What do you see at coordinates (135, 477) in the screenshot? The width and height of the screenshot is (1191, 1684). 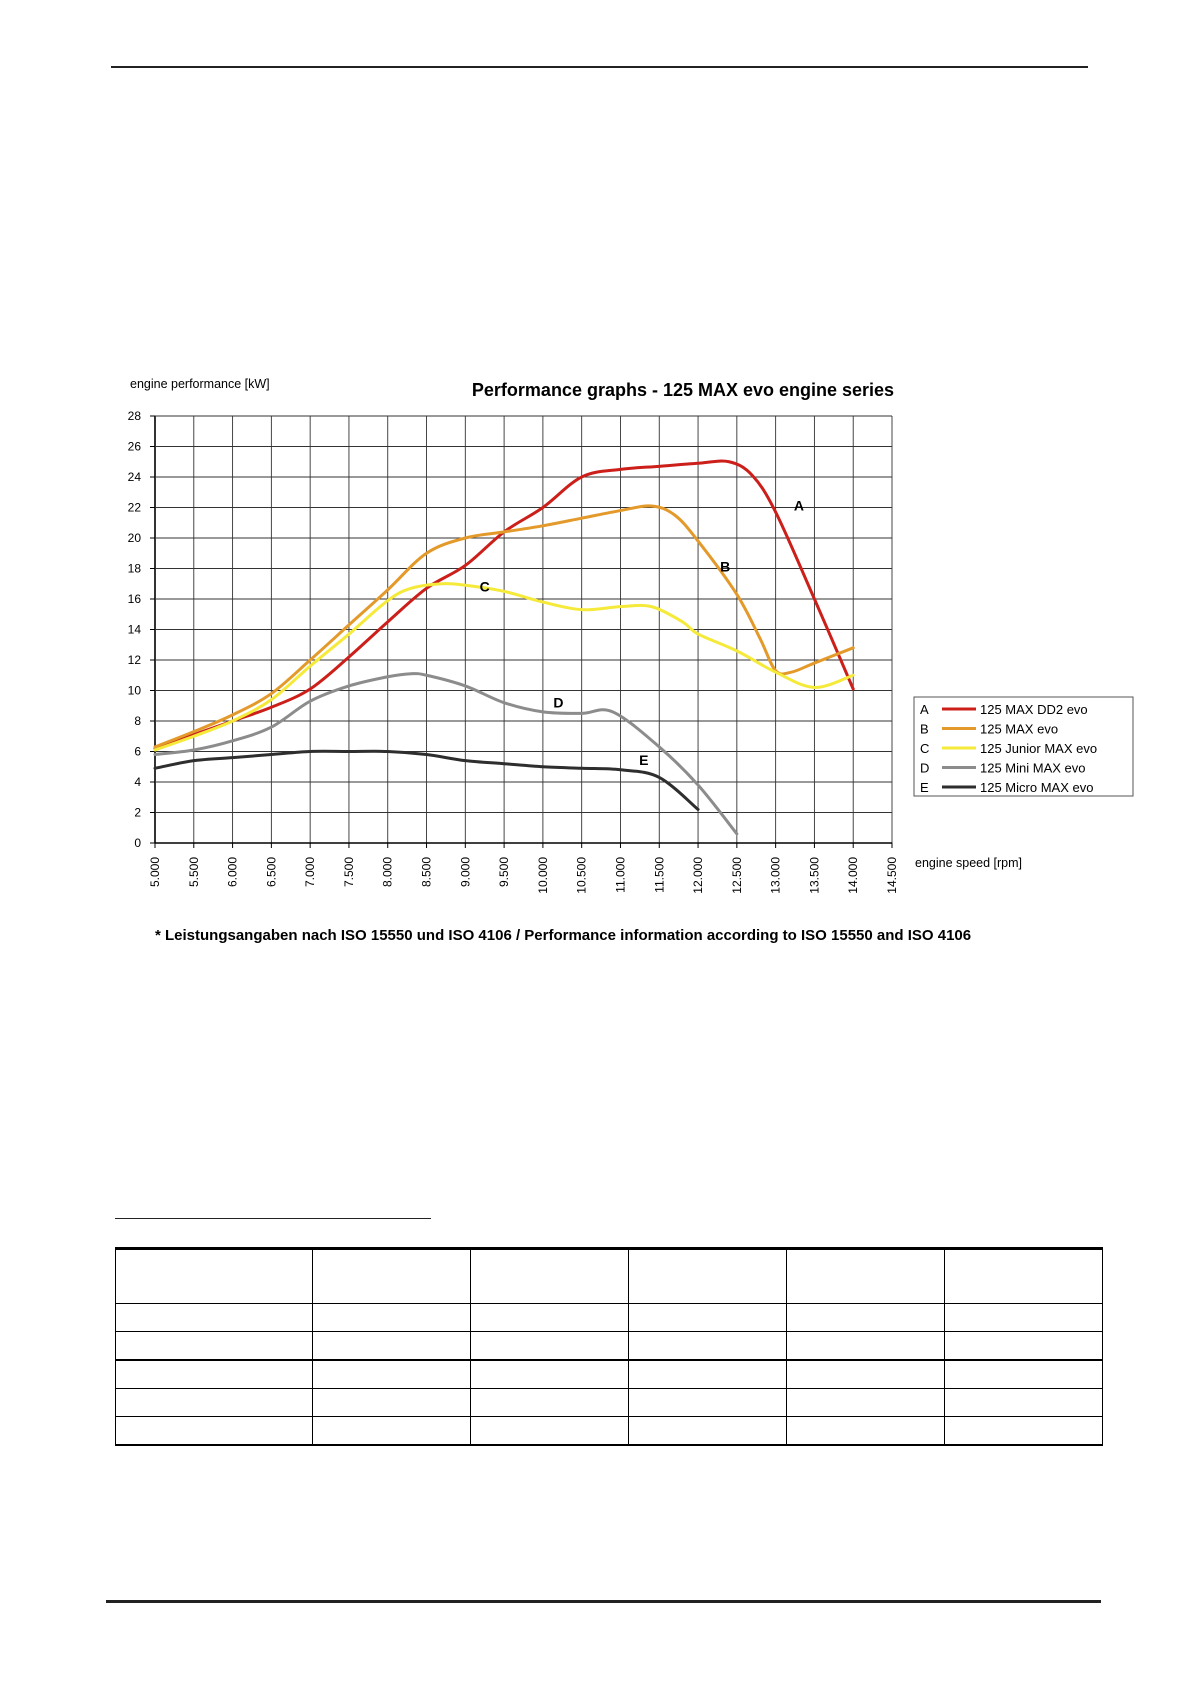 I see `y-tick-label: 24` at bounding box center [135, 477].